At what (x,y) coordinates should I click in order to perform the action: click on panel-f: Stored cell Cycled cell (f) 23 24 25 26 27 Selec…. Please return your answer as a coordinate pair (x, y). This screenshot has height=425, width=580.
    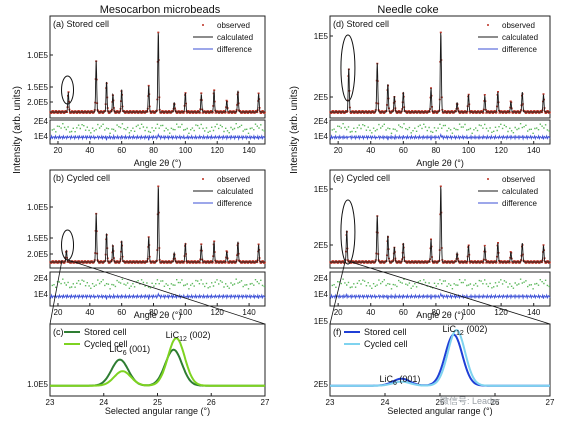
    Looking at the image, I should click on (434, 366).